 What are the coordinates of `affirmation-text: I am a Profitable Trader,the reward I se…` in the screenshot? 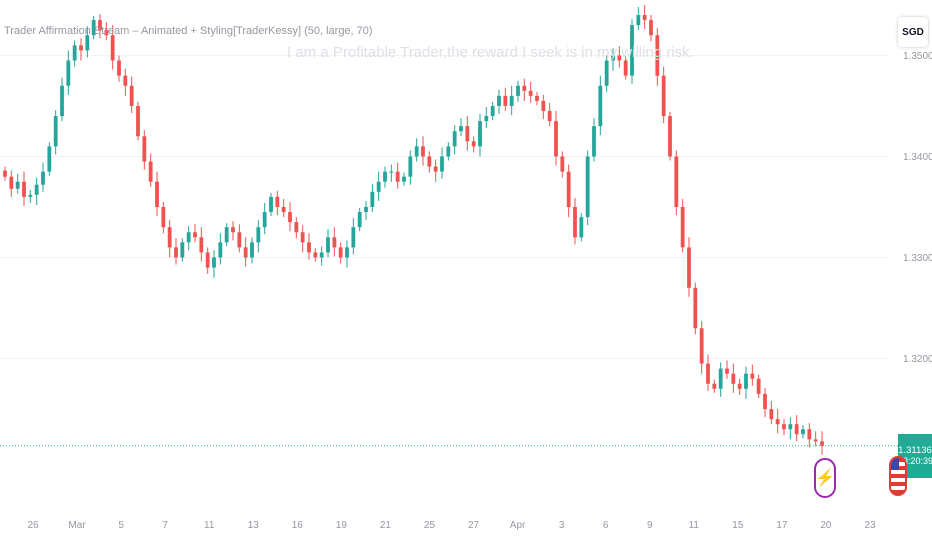 It's located at (490, 52).